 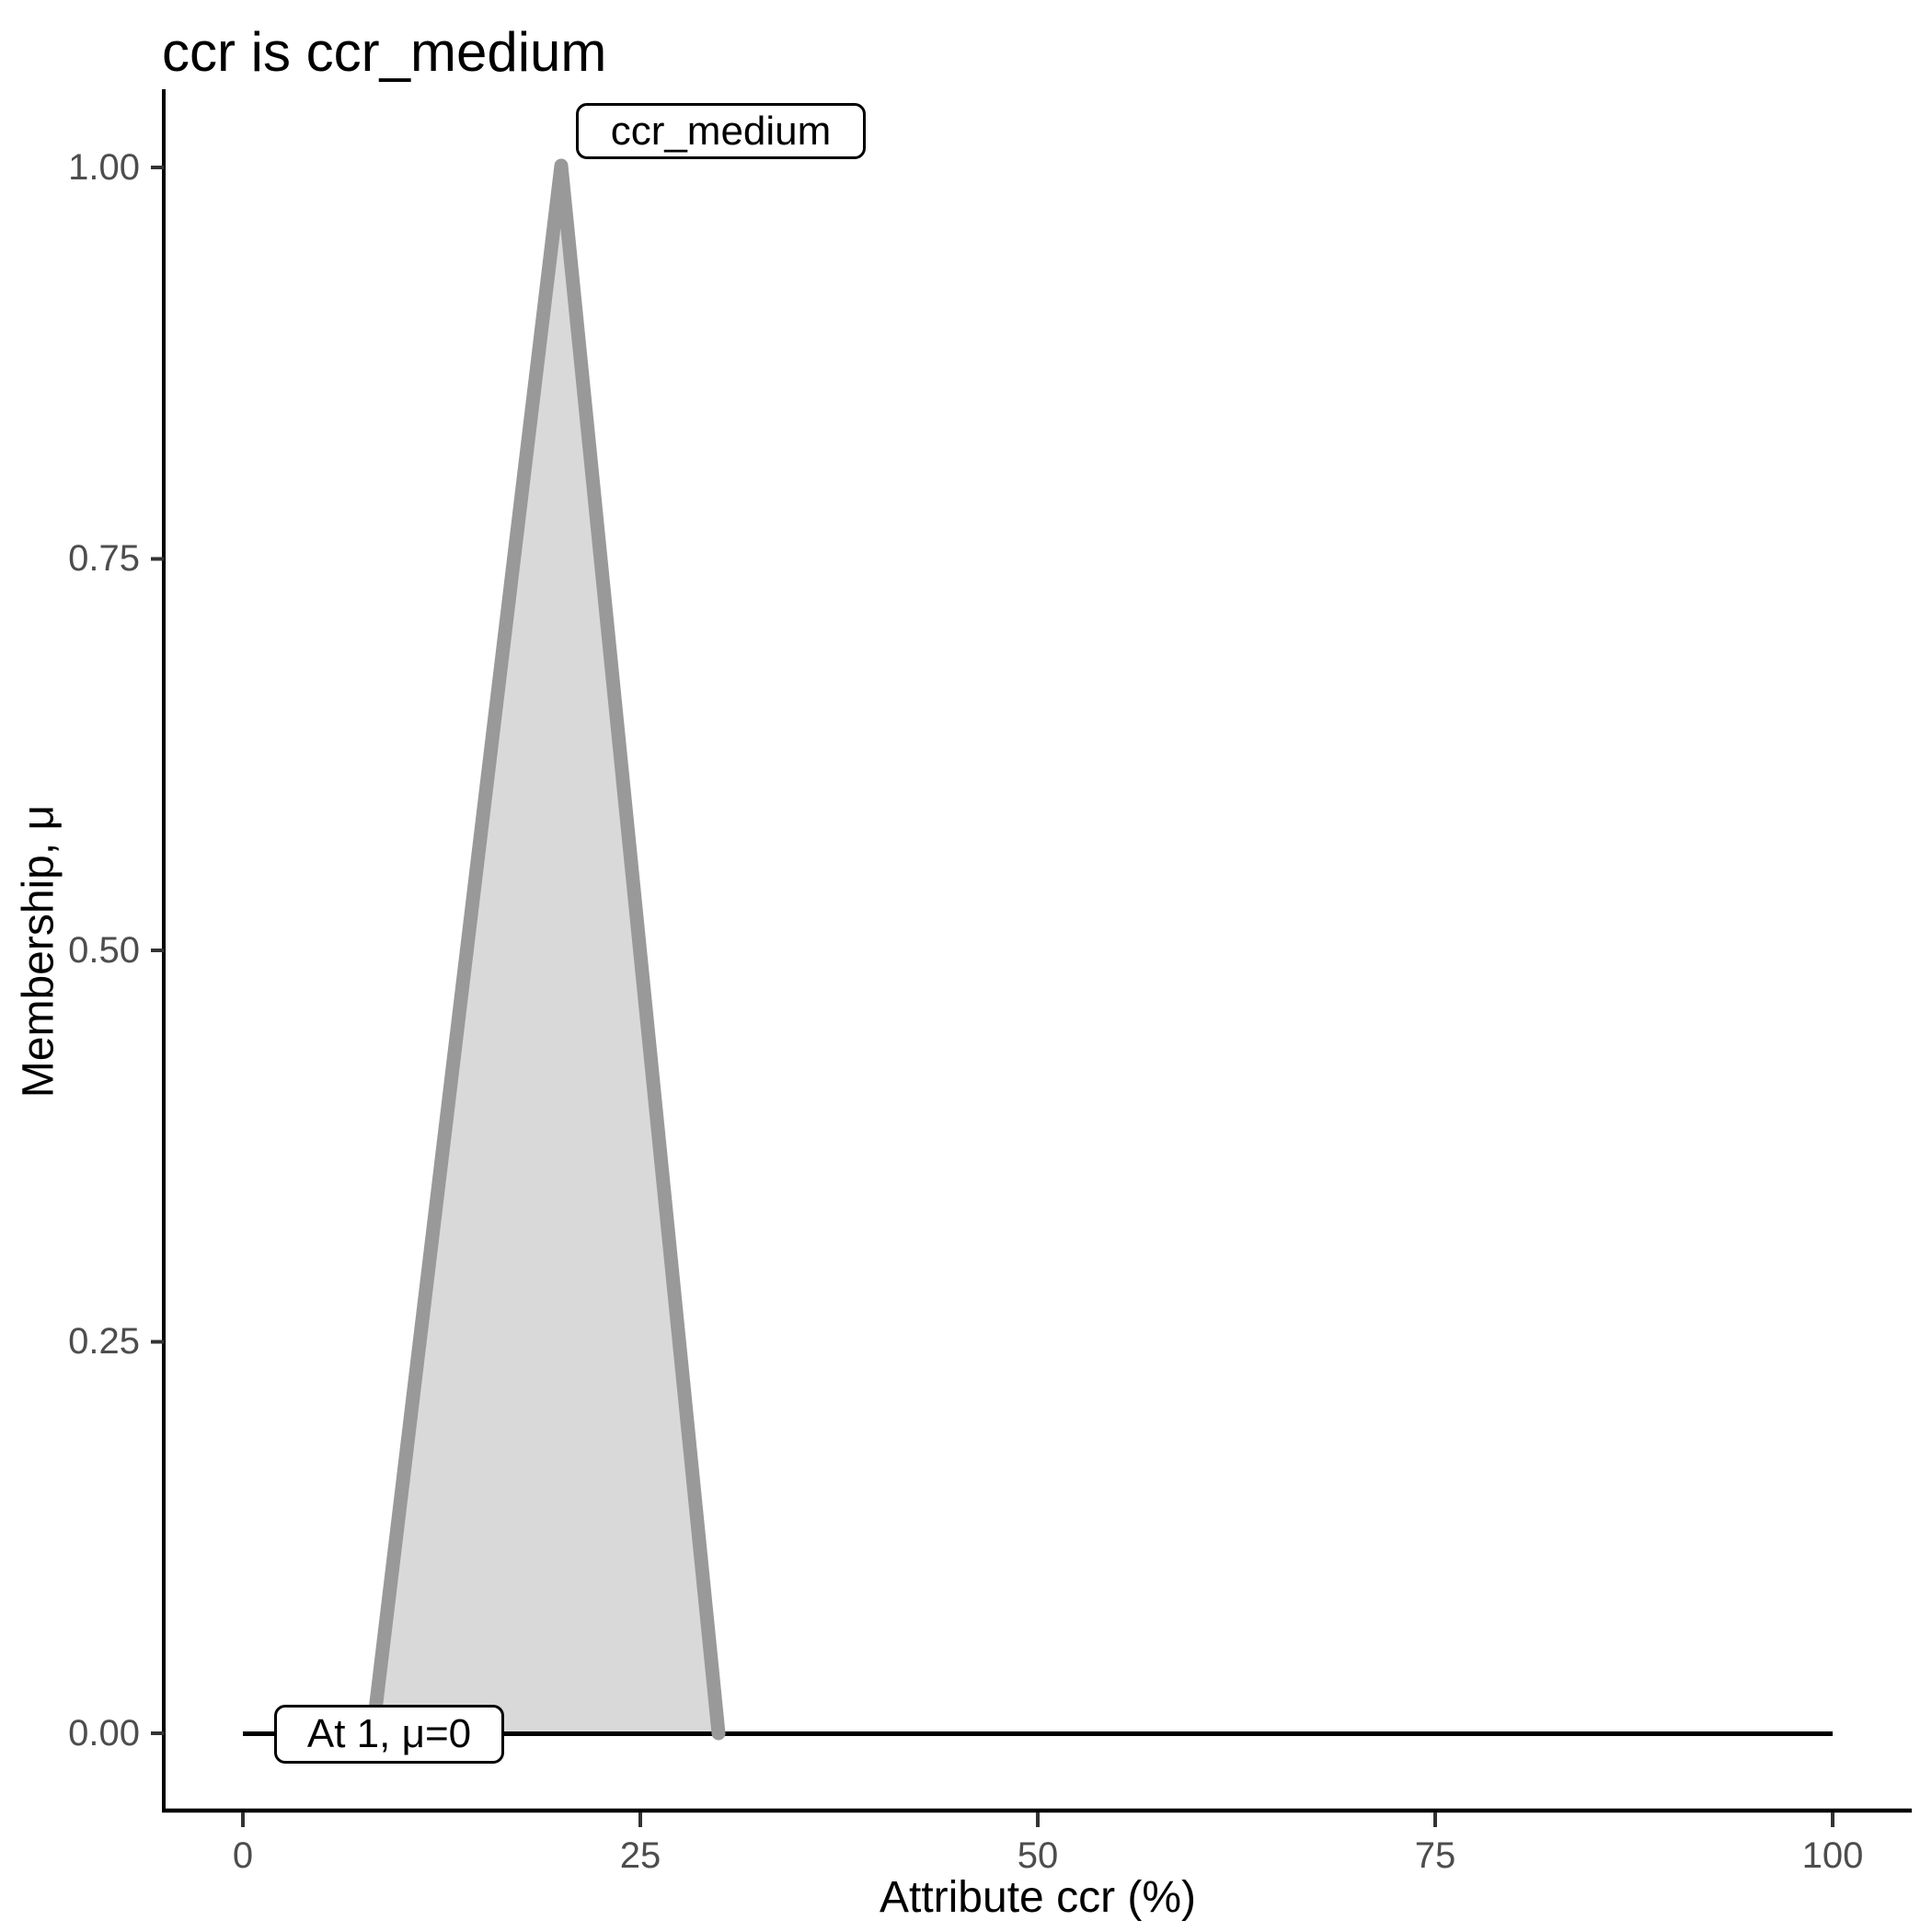 What do you see at coordinates (157, 951) in the screenshot?
I see `y-tick-marks` at bounding box center [157, 951].